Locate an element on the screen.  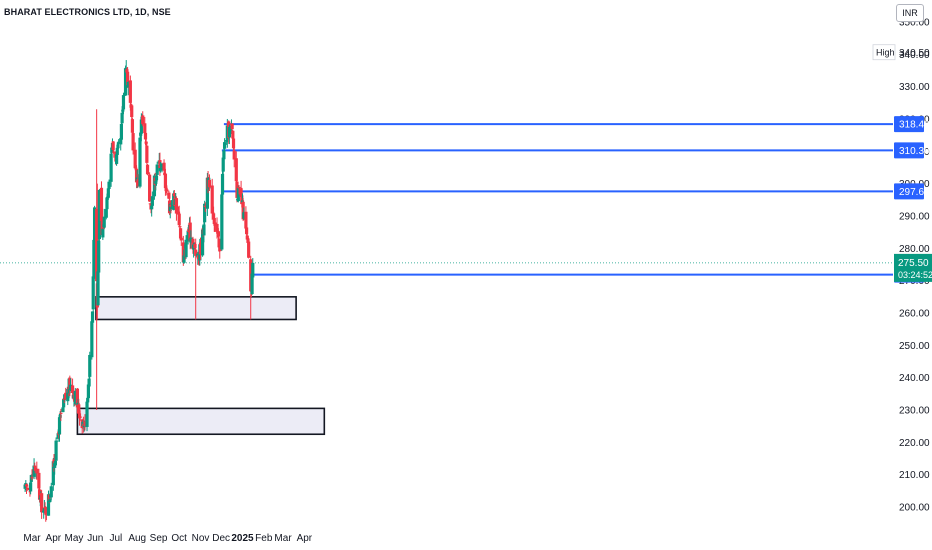
demand-zones is located at coordinates (201, 366).